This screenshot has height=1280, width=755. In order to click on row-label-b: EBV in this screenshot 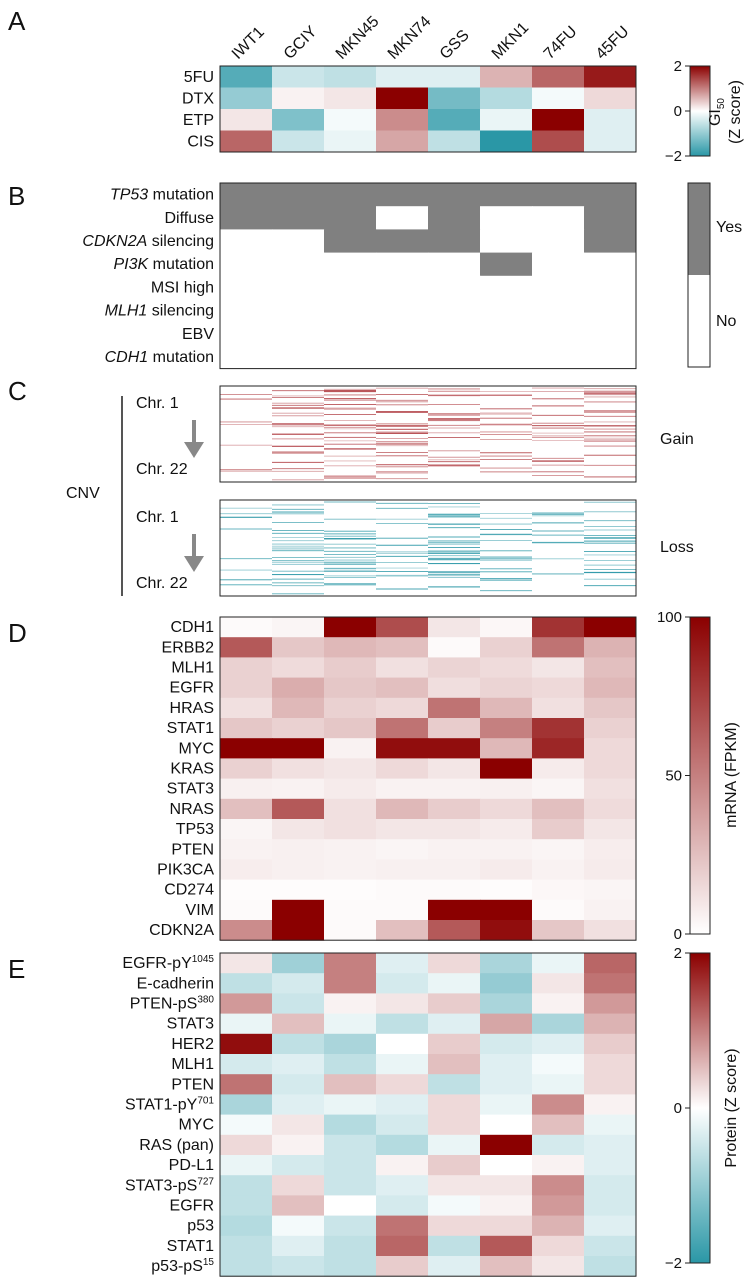, I will do `click(198, 334)`.